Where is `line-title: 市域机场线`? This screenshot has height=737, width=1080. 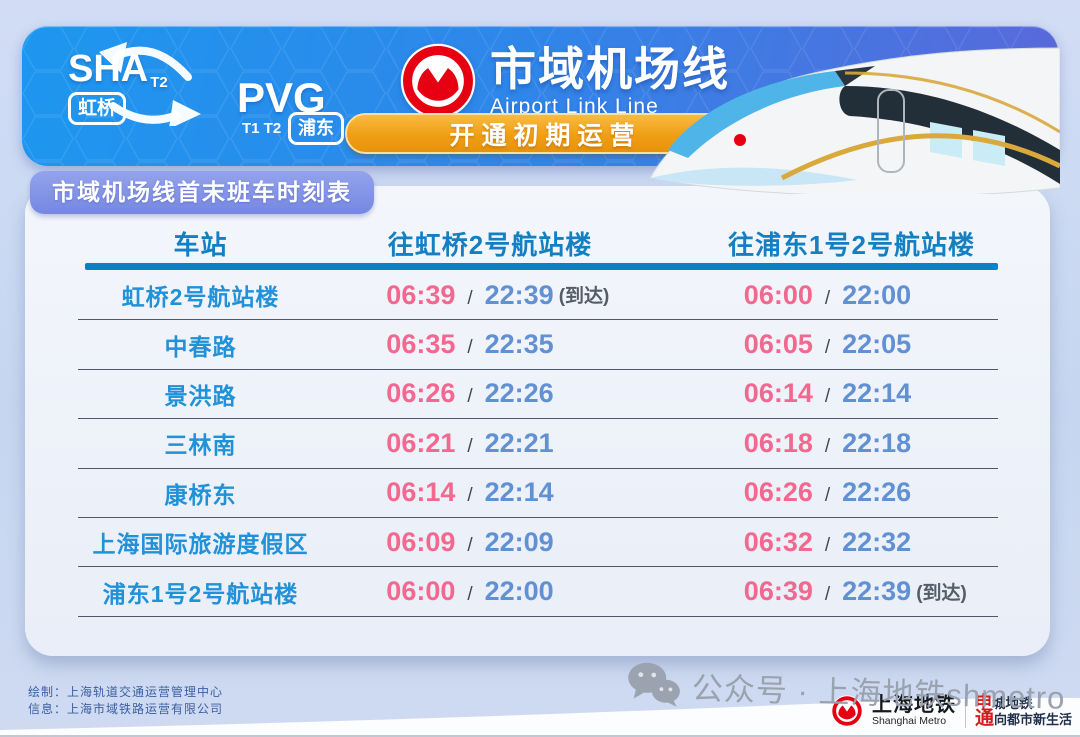 line-title: 市域机场线 is located at coordinates (610, 69).